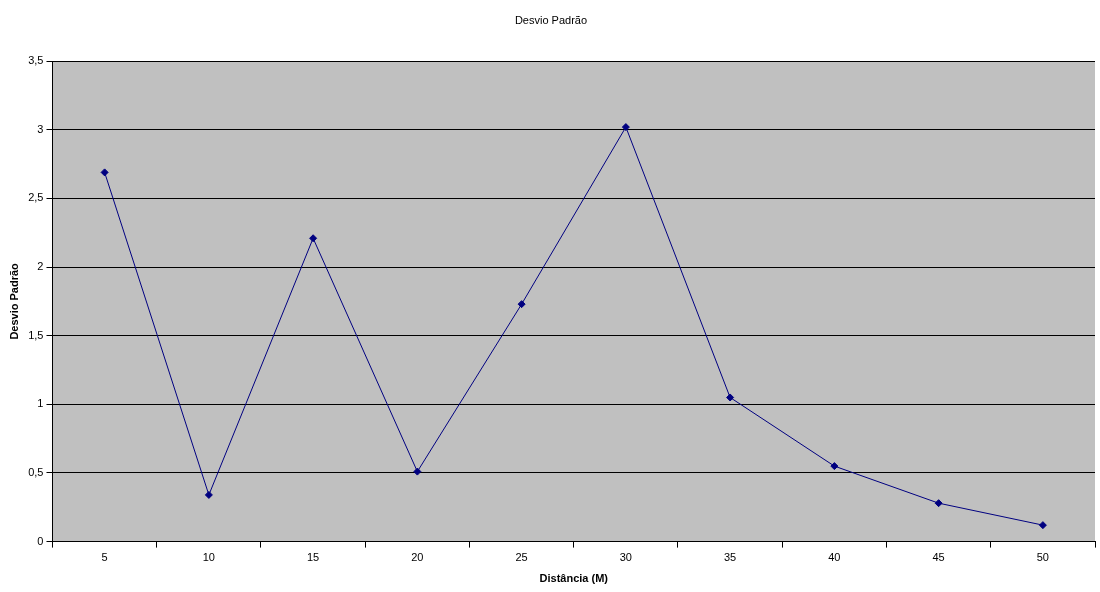 This screenshot has height=592, width=1100. I want to click on x-tick-label: 35, so click(730, 557).